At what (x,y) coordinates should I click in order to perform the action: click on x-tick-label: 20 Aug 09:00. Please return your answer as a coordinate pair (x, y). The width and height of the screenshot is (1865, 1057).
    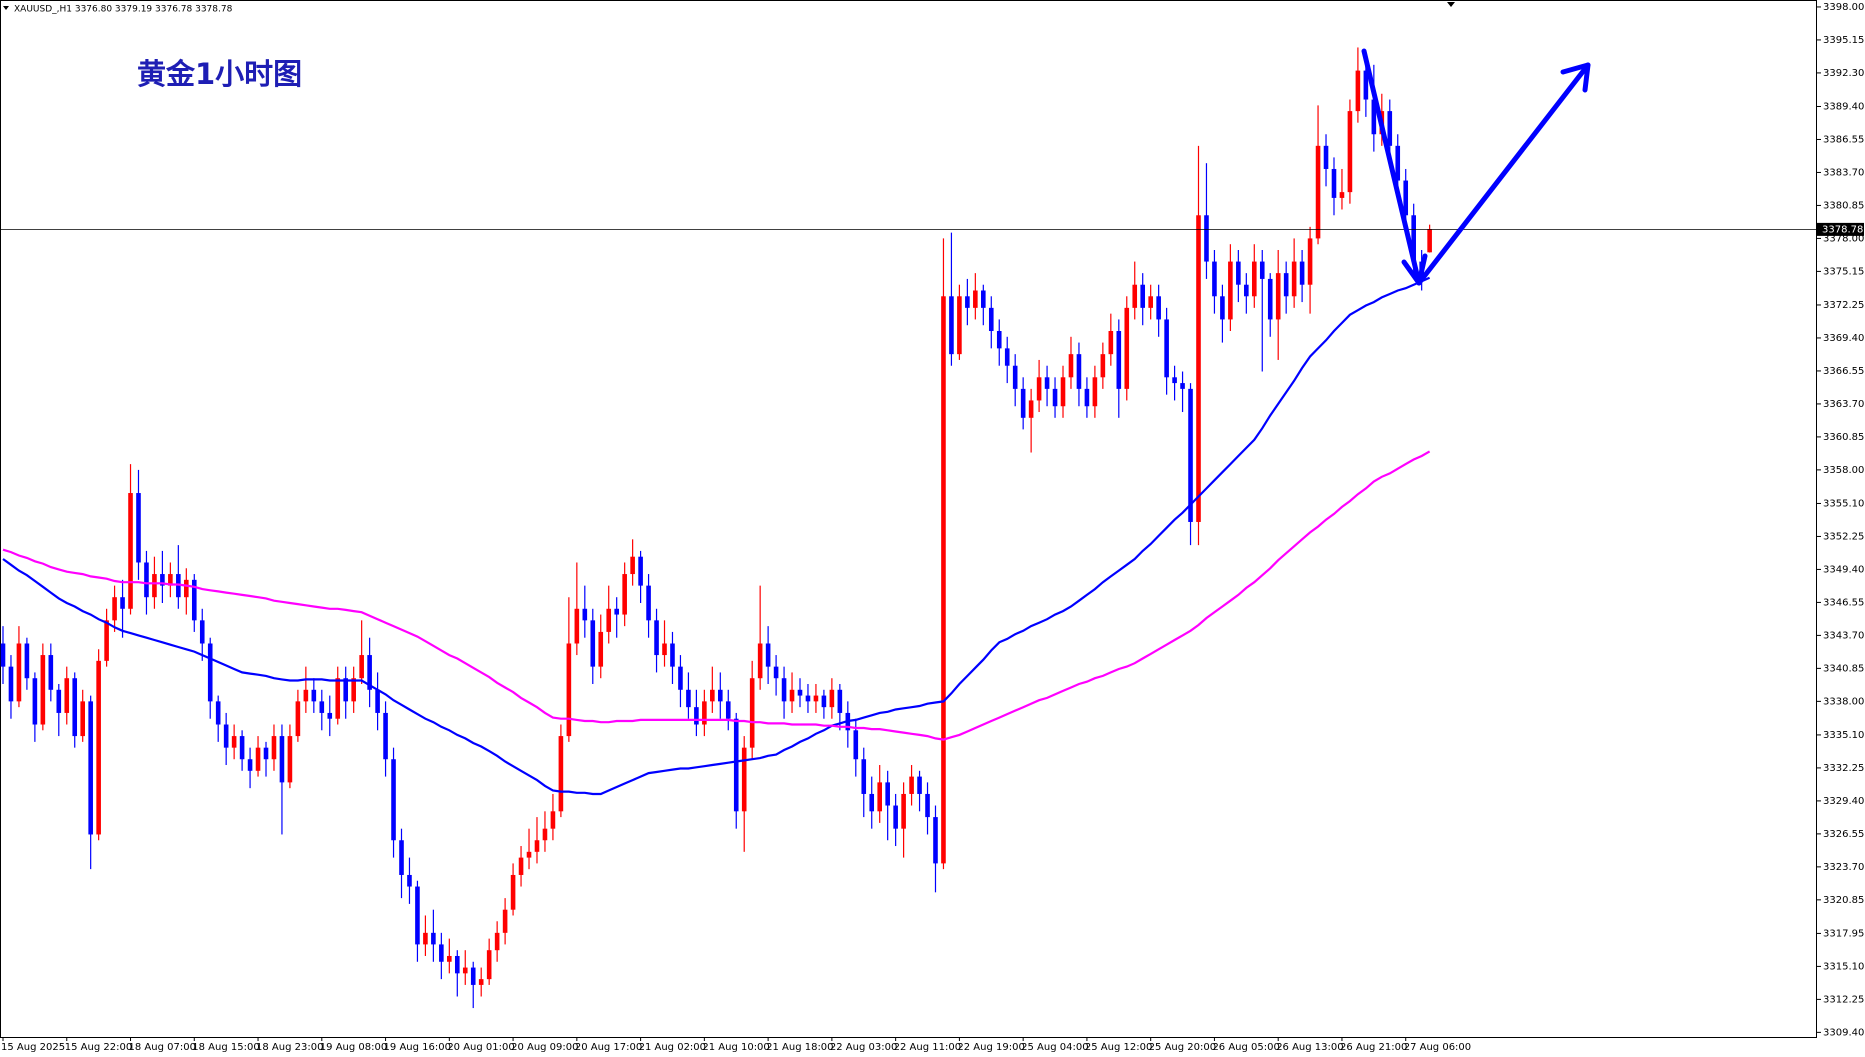
    Looking at the image, I should click on (544, 1047).